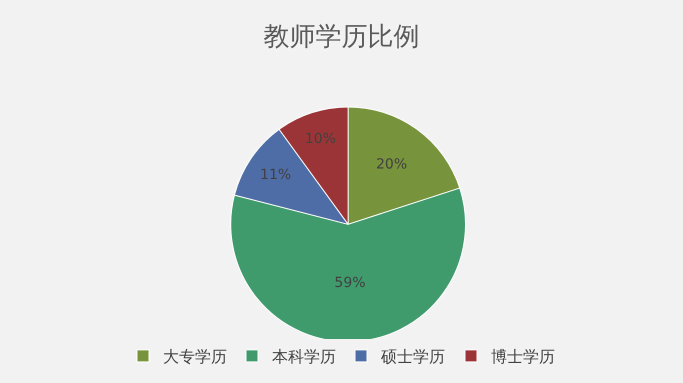 This screenshot has height=383, width=683. Describe the element at coordinates (392, 164) in the screenshot. I see `data-label: 20%` at that location.